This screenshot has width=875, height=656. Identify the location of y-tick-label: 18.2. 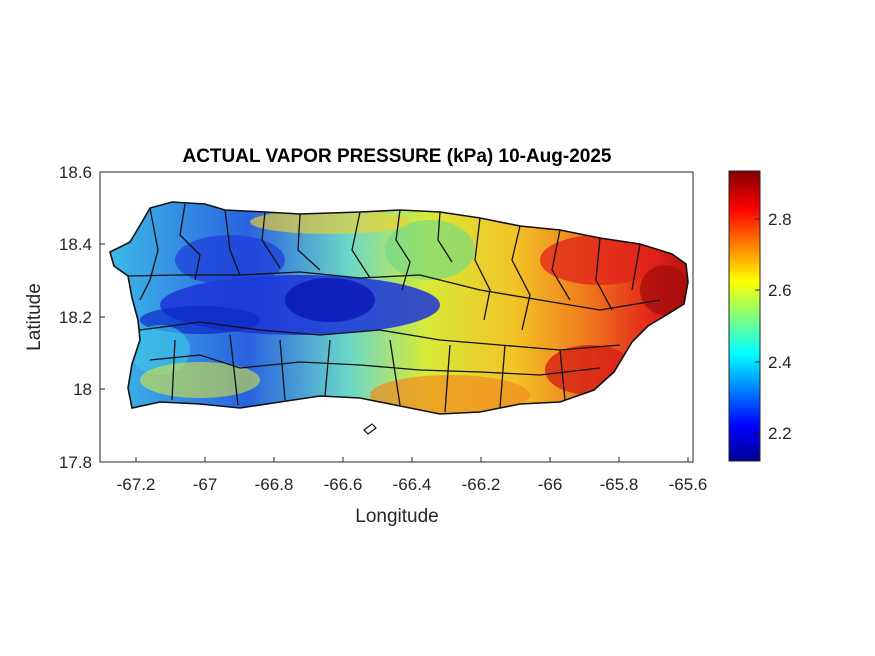
(75, 317).